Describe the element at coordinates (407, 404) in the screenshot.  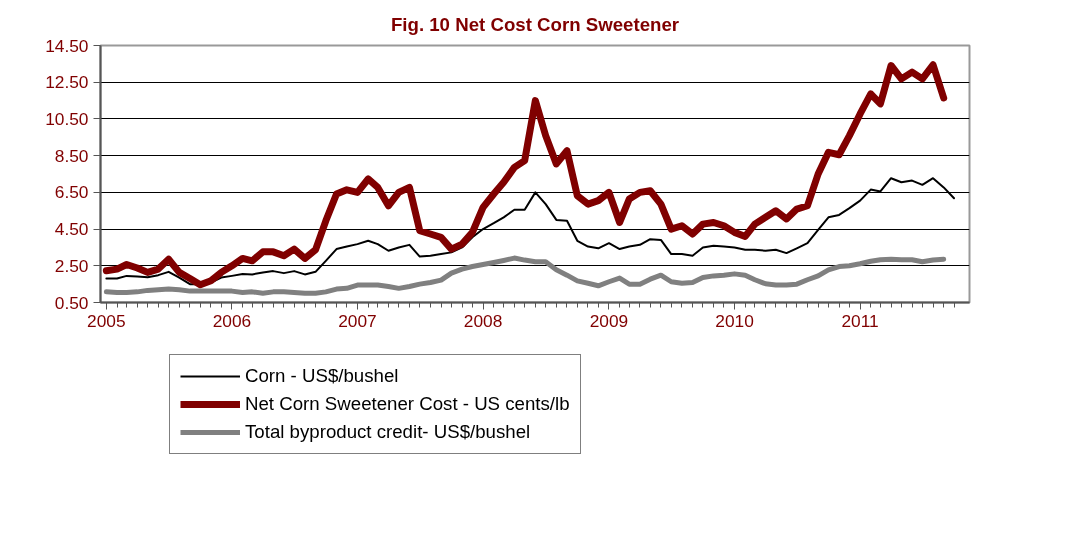
I see `legend-label: Net Corn Sweetener Cost - US cents/lb` at that location.